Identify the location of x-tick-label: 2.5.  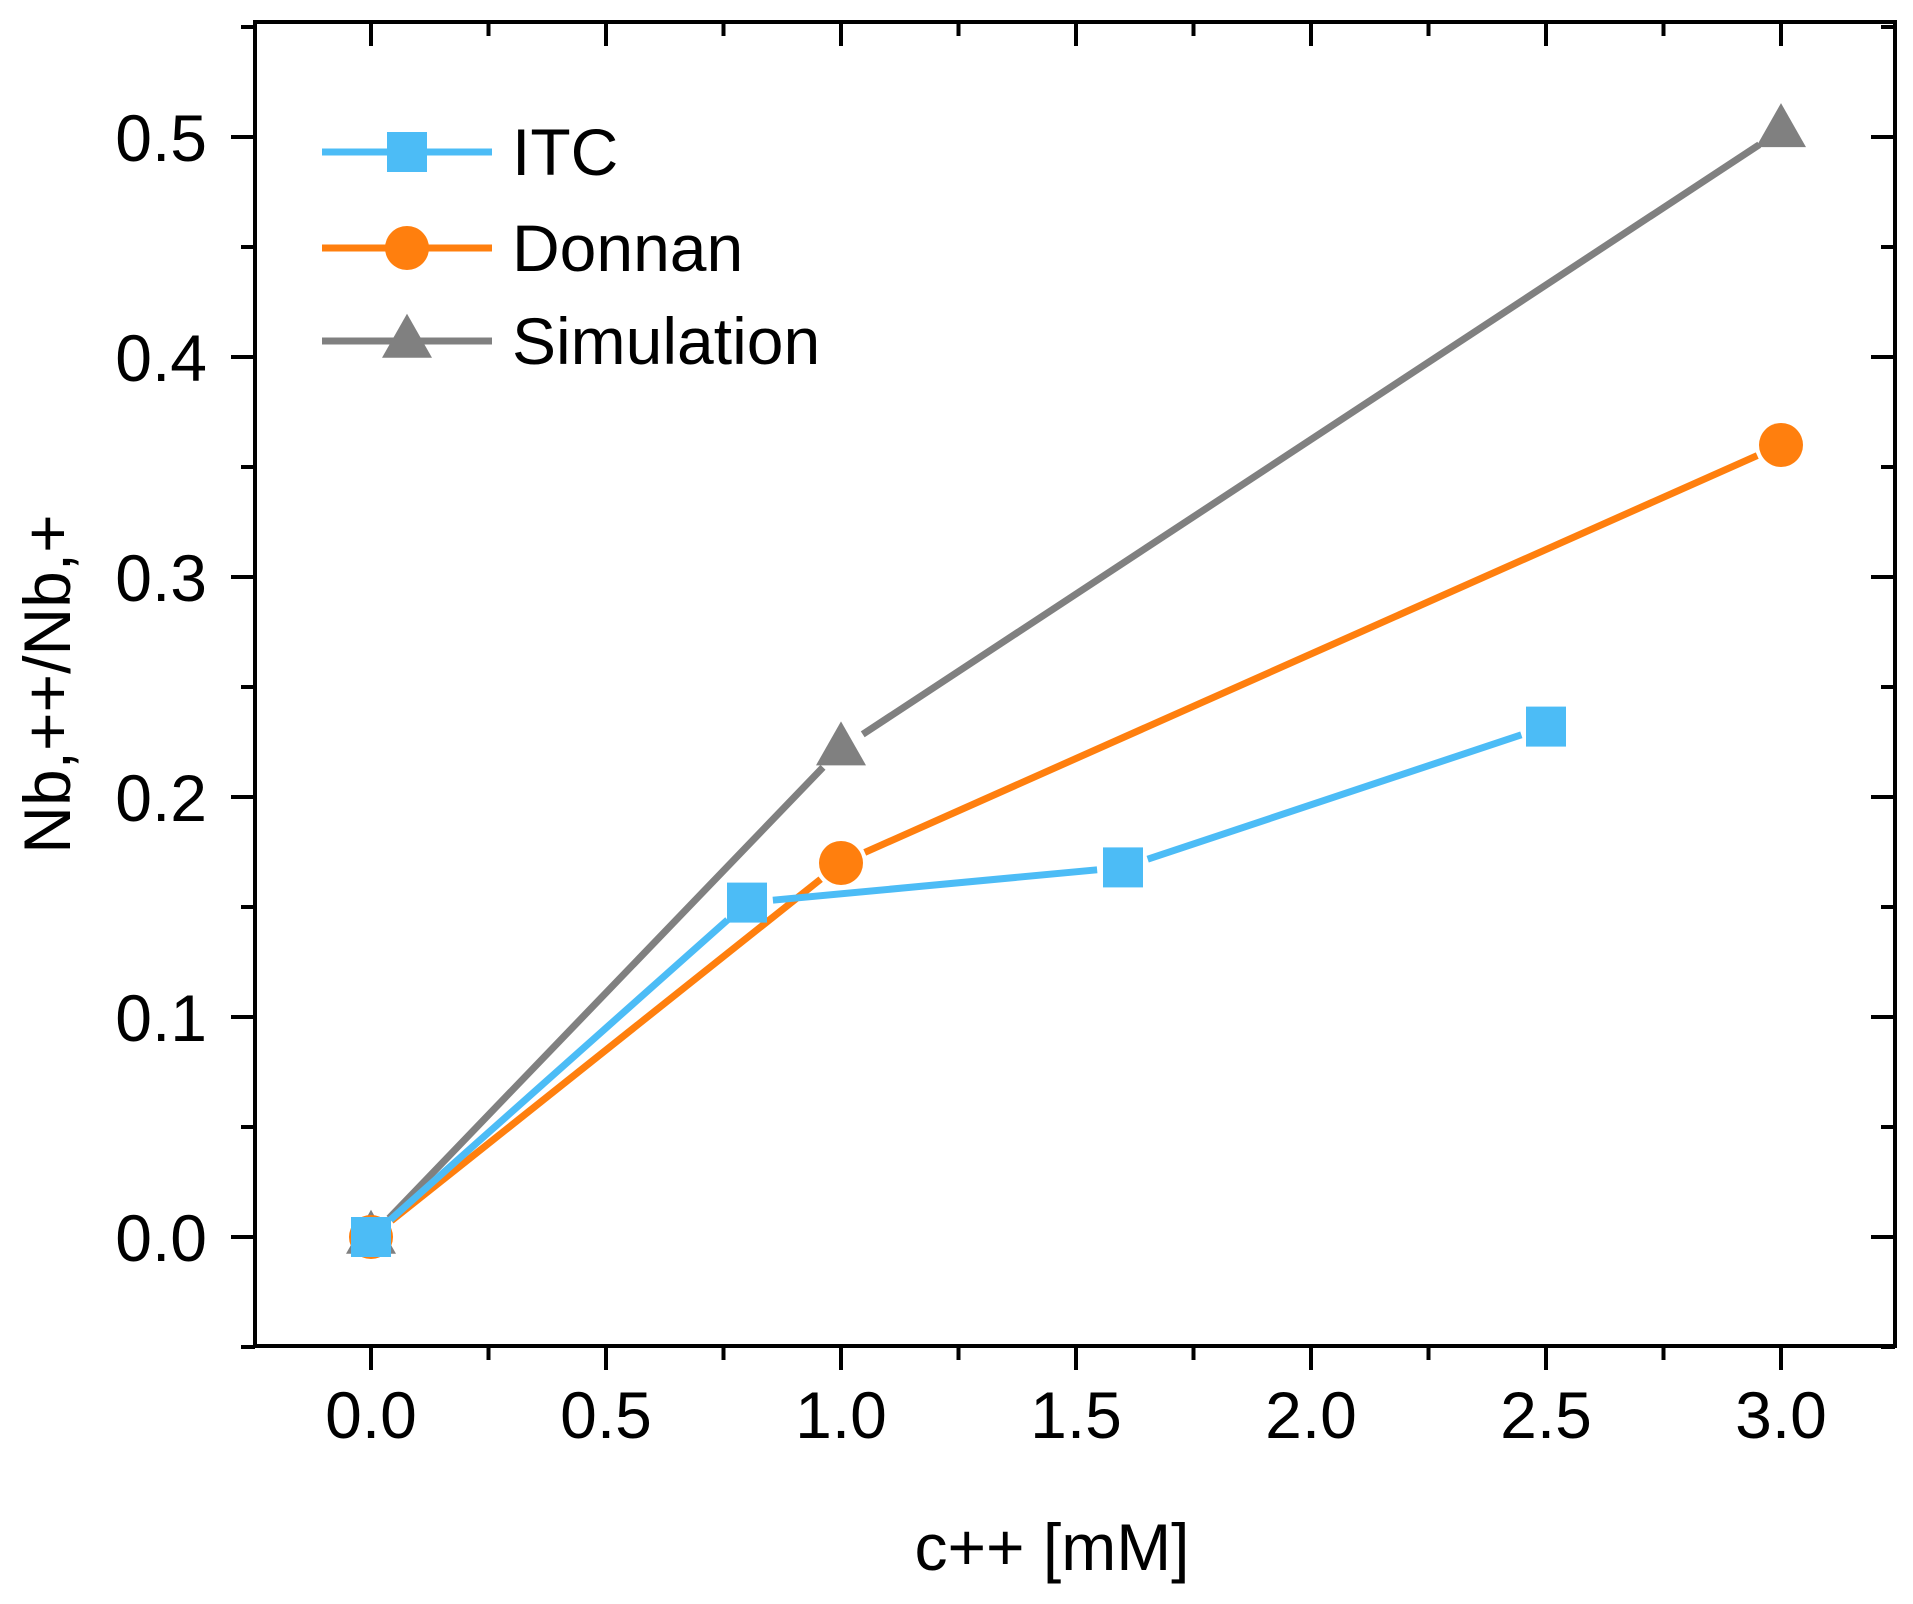
(1546, 1415).